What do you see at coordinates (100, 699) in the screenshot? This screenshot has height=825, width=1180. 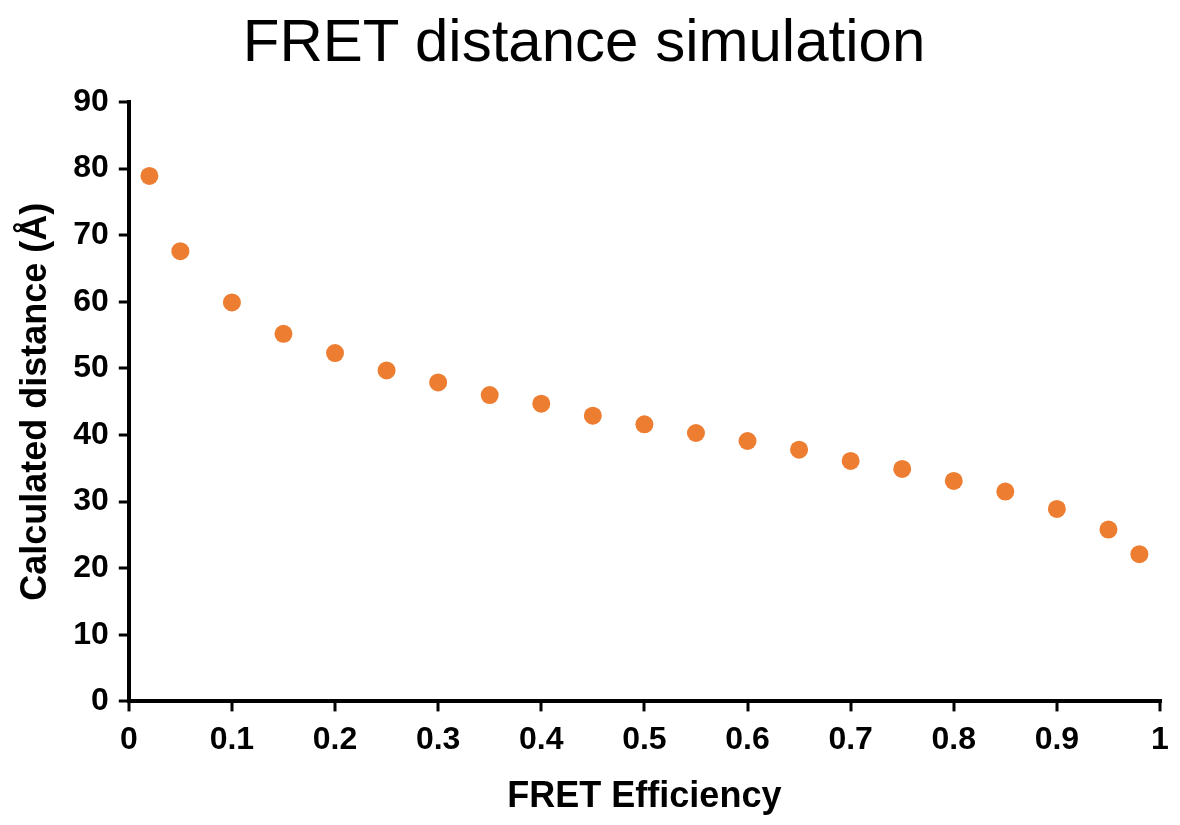 I see `y-tick-label: 0` at bounding box center [100, 699].